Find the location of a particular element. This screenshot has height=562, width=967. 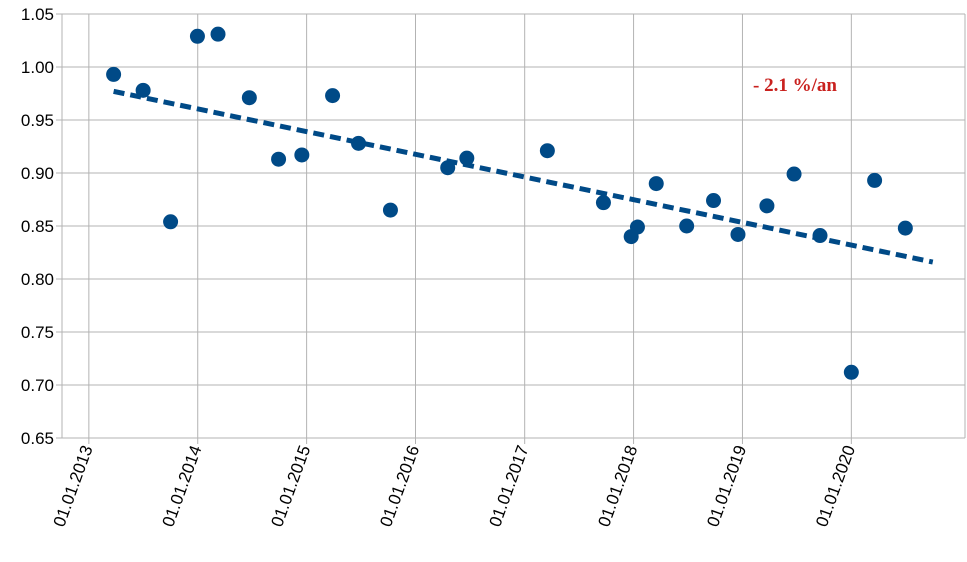

x-tick-label: 01.01.2013 is located at coordinates (73, 486).